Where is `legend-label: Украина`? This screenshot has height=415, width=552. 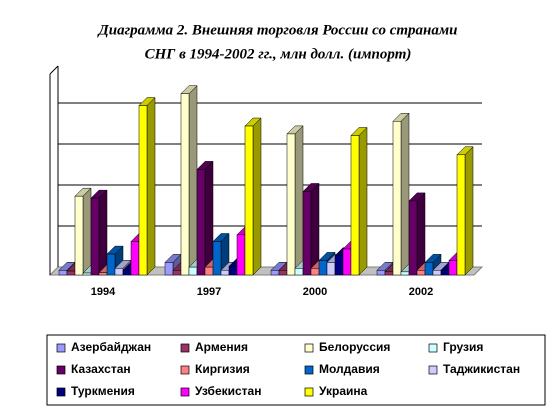 legend-label: Украина is located at coordinates (343, 391).